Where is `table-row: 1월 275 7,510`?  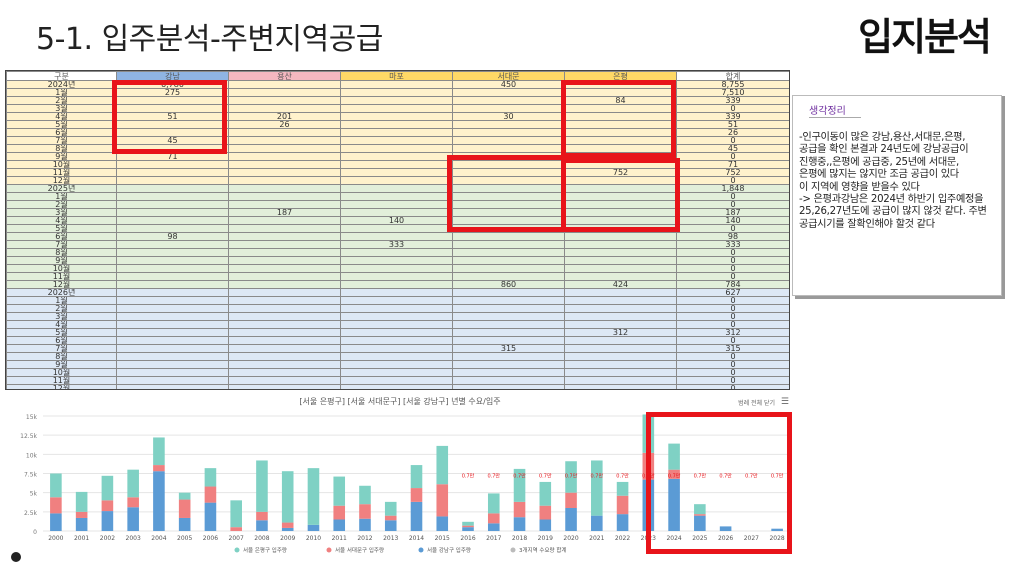
table-row: 1월 275 7,510 is located at coordinates (397, 92).